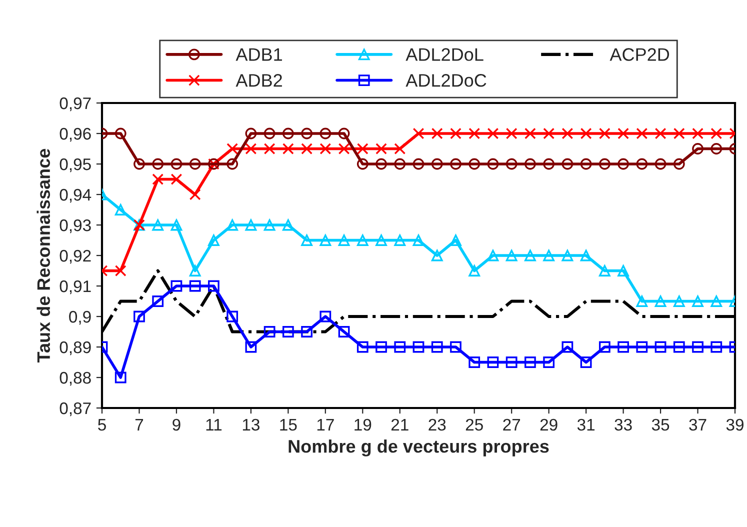 The image size is (747, 527). Describe the element at coordinates (75, 287) in the screenshot. I see `y-tick-label: 0,91` at that location.